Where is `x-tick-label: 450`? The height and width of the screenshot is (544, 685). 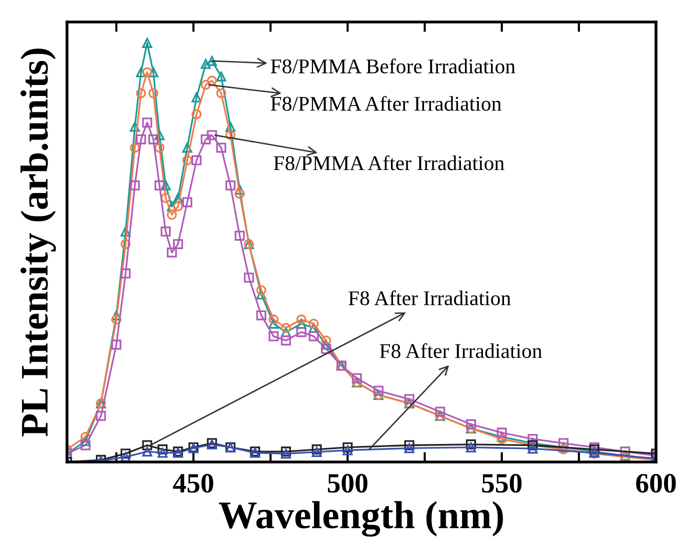
x-tick-label: 450 is located at coordinates (193, 483).